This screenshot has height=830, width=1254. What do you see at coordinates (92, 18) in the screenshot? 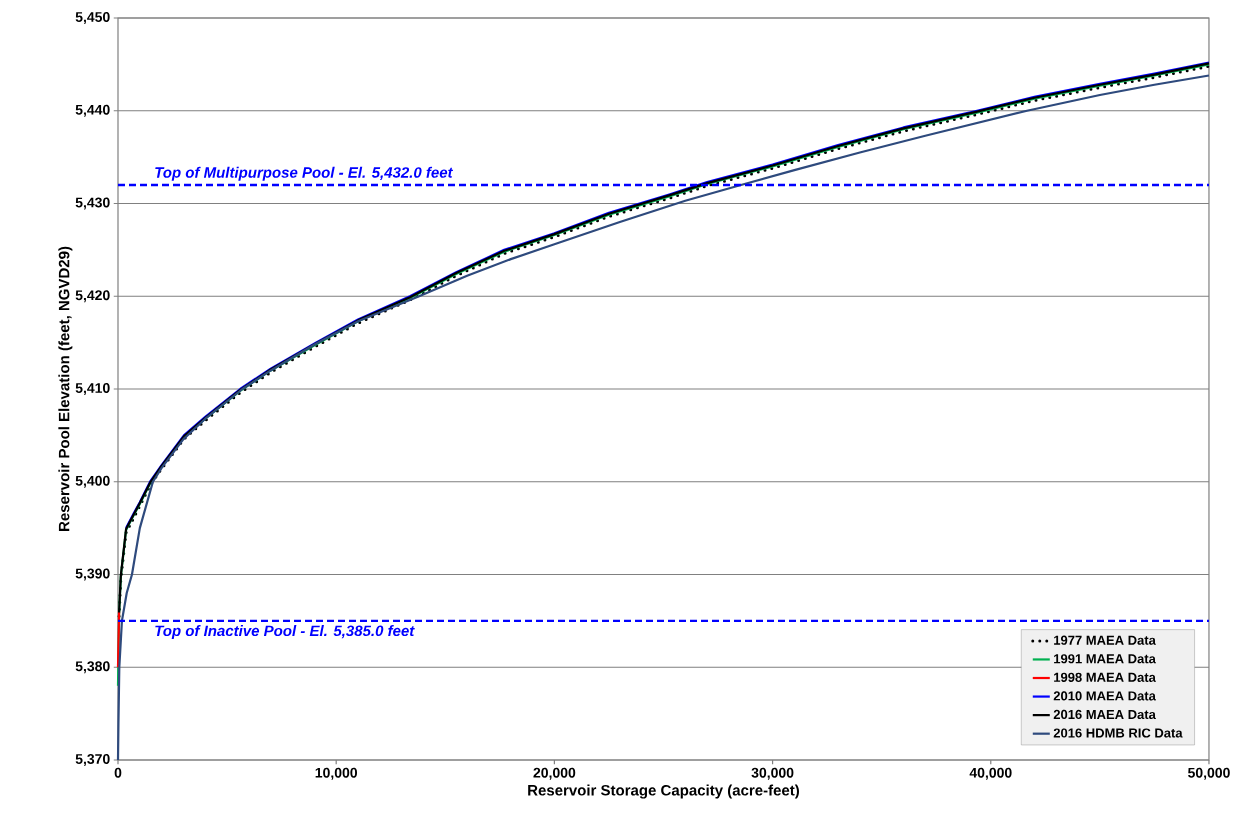
I see `y-tick-label: 5,450` at bounding box center [92, 18].